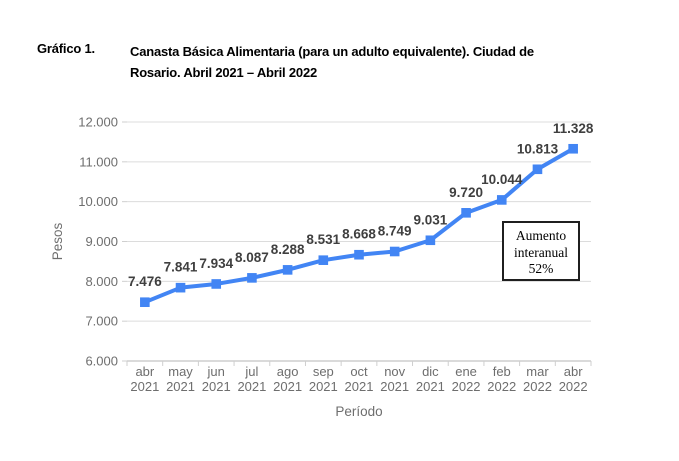 This screenshot has height=461, width=679. I want to click on data-point-label: 10.044, so click(502, 179).